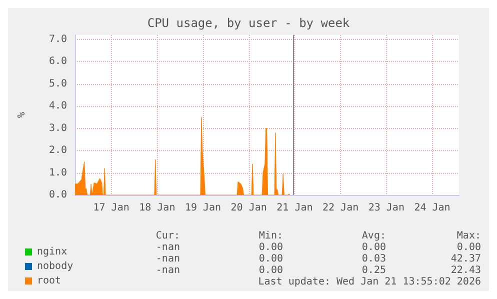  Describe the element at coordinates (57, 62) in the screenshot. I see `y-tick-label: 6.0` at that location.